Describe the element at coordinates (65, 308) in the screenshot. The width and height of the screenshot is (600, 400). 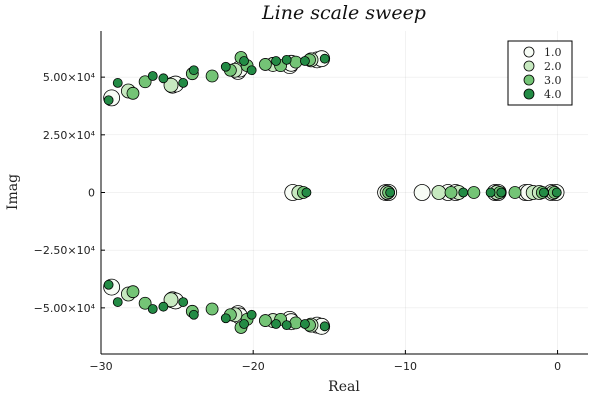
I see `y-tick-label: −5.00×10⁴` at that location.